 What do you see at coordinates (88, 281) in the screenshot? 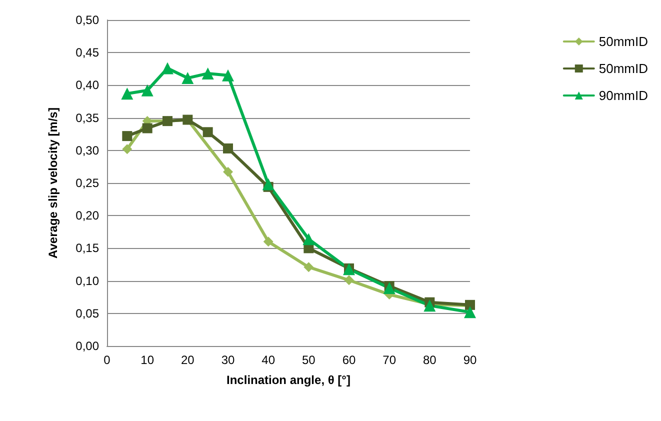
I see `y-tick-label: 0,10` at bounding box center [88, 281].